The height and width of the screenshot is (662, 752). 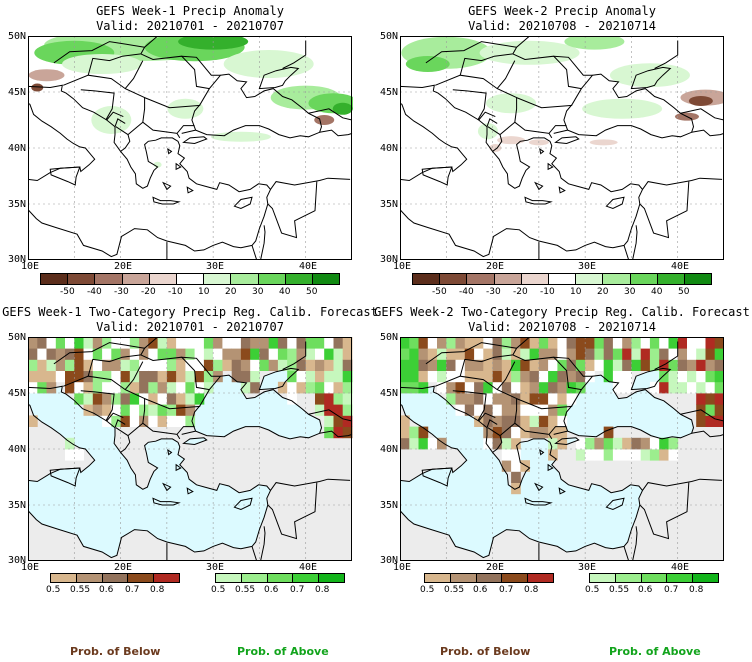 I want to click on below-colorbar-bl, so click(x=115, y=578).